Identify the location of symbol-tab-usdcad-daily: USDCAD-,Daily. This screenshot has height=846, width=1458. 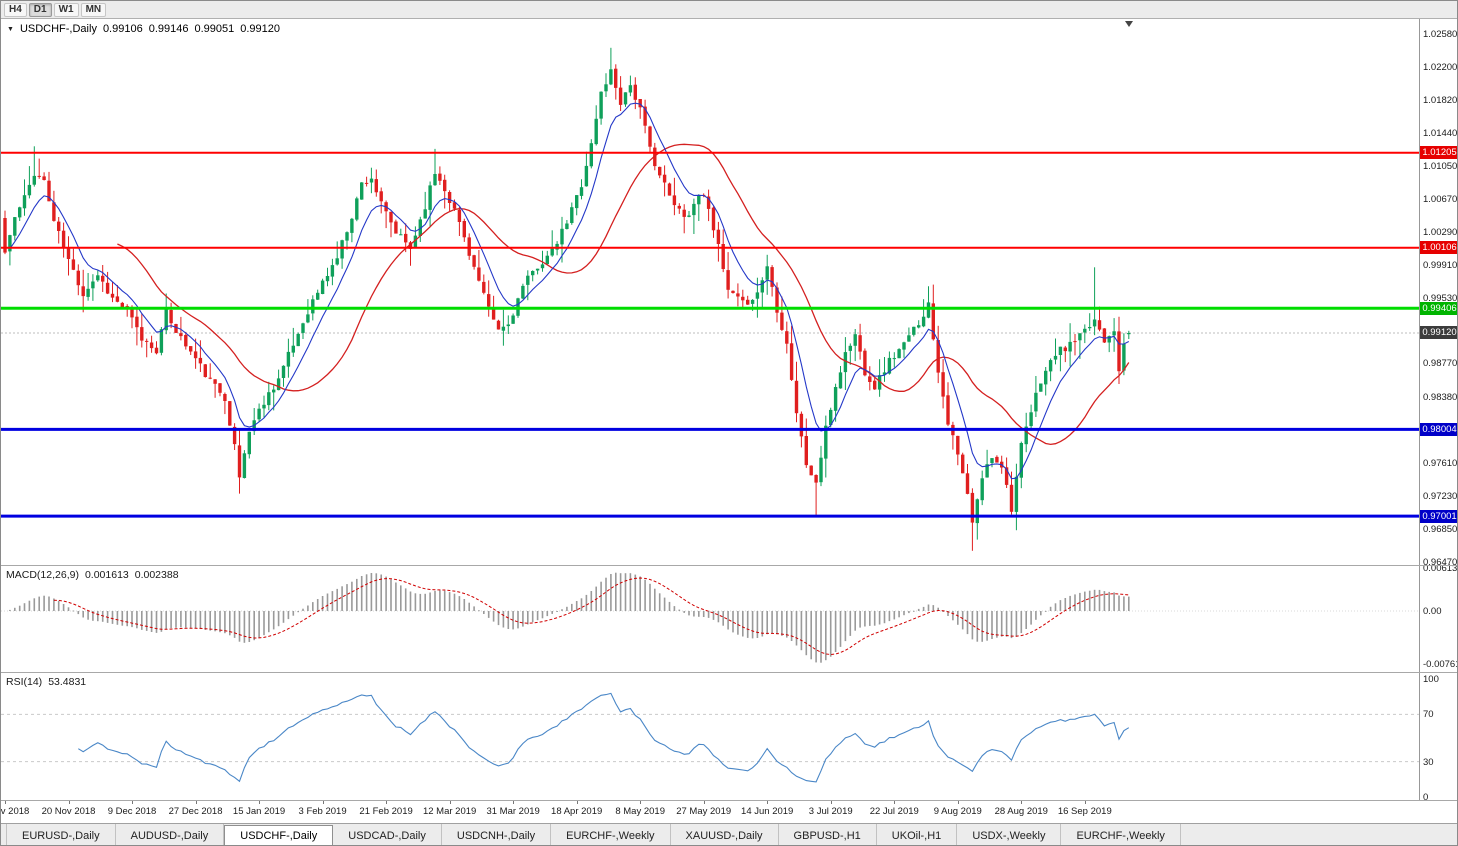
(387, 834).